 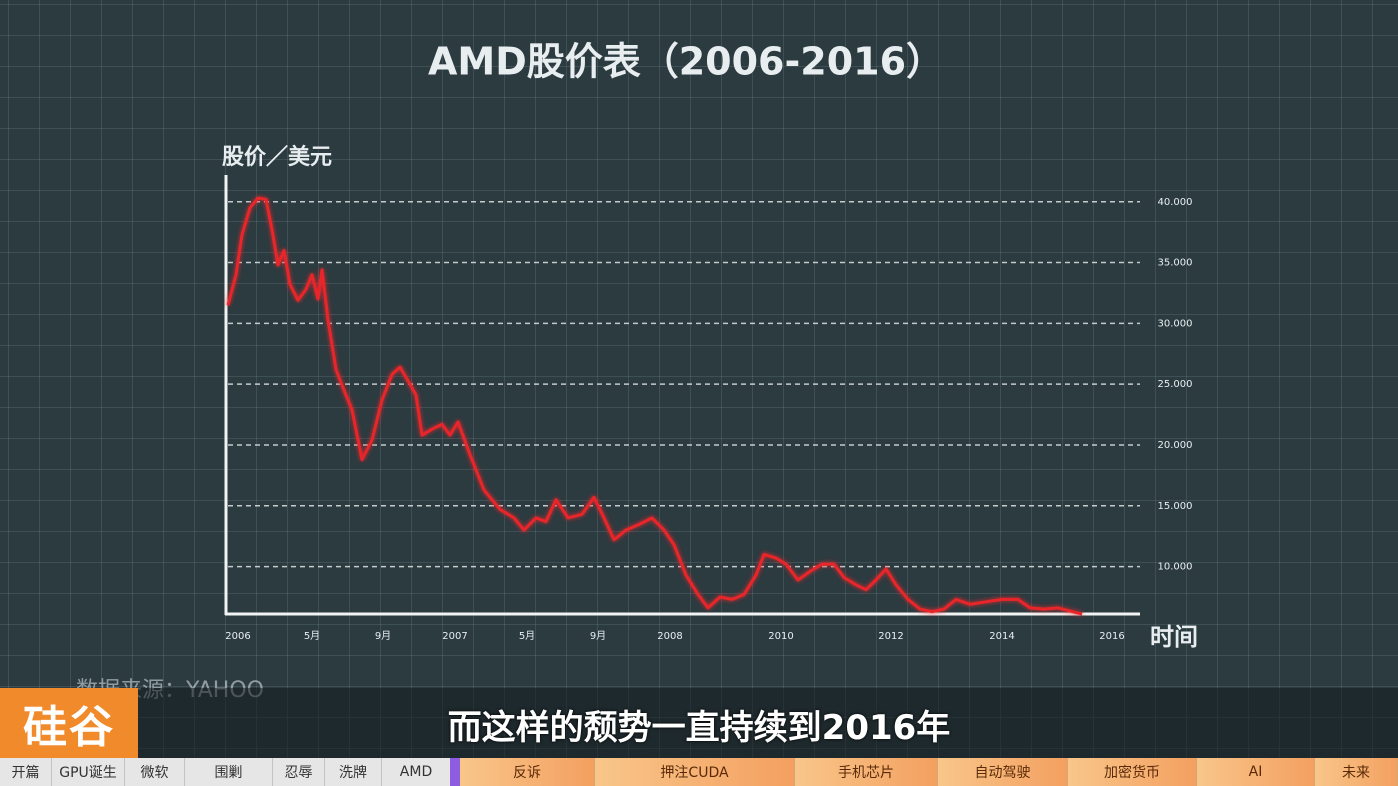 What do you see at coordinates (1356, 772) in the screenshot?
I see `nav-item: 未来` at bounding box center [1356, 772].